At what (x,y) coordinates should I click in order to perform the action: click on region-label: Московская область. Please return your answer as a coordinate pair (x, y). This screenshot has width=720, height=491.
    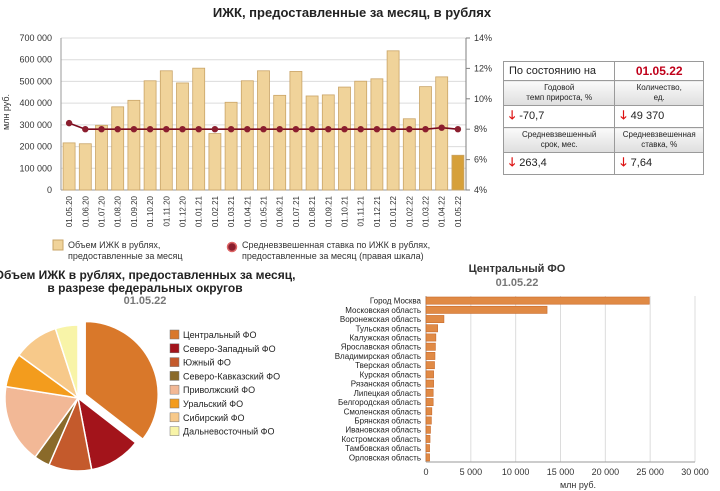
    Looking at the image, I should click on (383, 310).